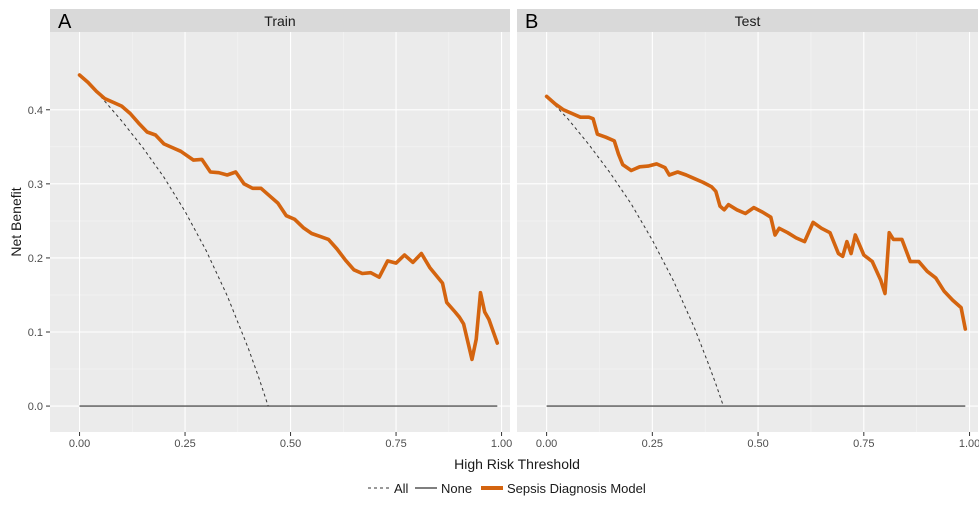 The height and width of the screenshot is (512, 979). I want to click on x-axis-label: High Risk Threshold, so click(517, 464).